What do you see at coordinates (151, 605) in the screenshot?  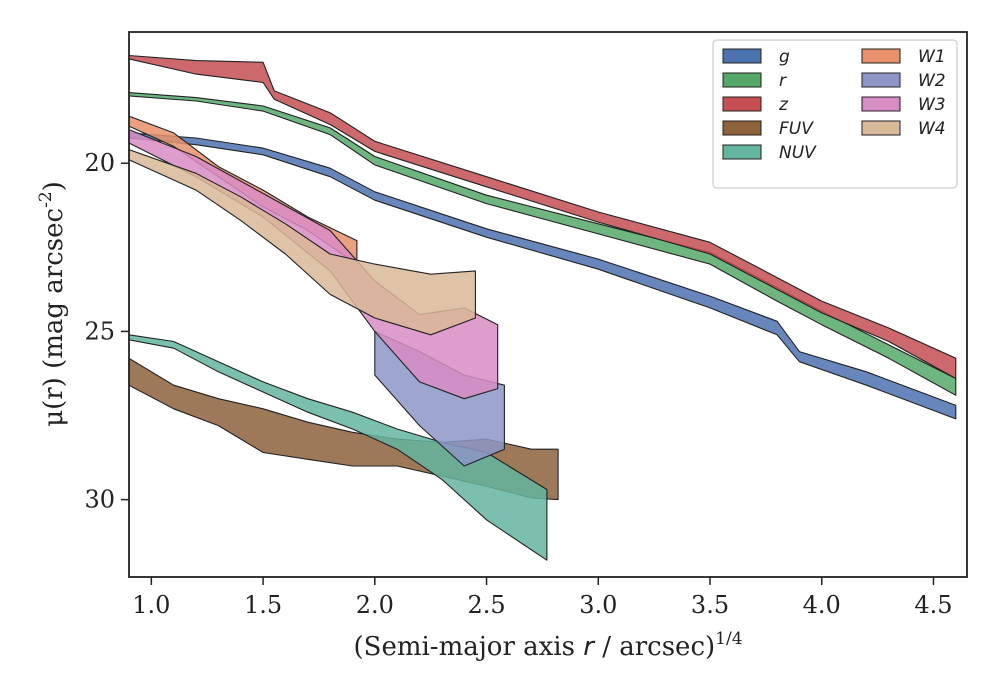 I see `x-tick-label: 1.0` at bounding box center [151, 605].